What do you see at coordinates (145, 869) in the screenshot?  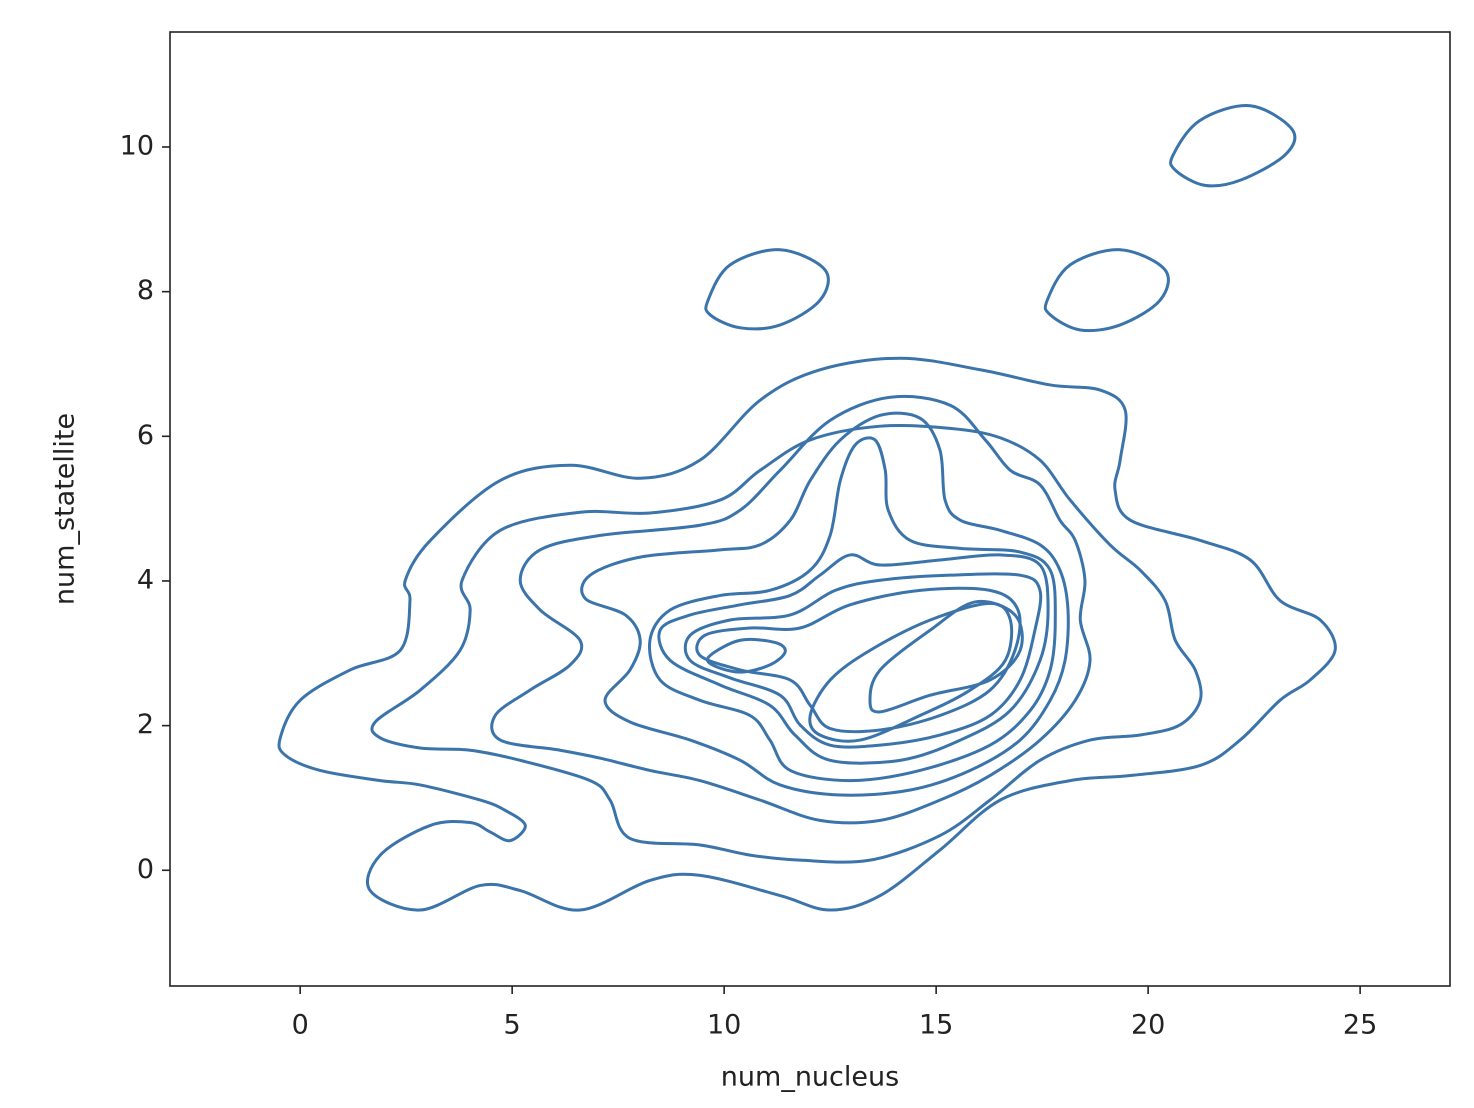 I see `y-tick-label: 0` at bounding box center [145, 869].